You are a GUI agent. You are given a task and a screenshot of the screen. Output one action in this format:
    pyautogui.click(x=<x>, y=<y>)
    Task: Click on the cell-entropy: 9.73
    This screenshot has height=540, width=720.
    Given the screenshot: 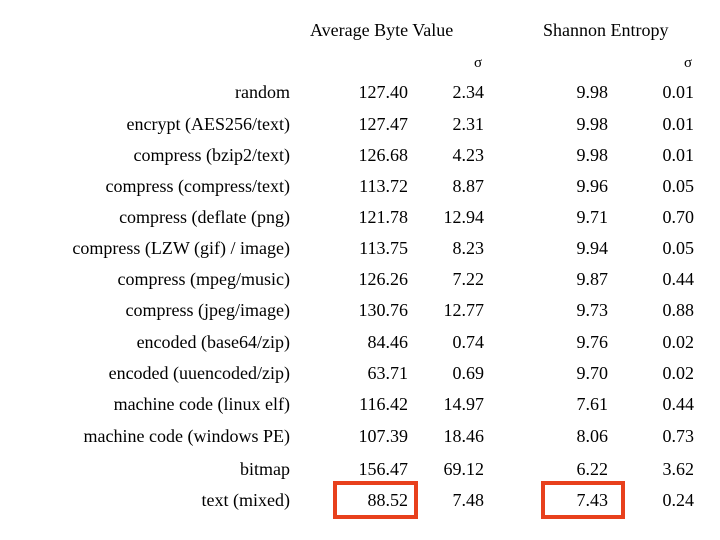 What is the action you would take?
    pyautogui.click(x=592, y=310)
    